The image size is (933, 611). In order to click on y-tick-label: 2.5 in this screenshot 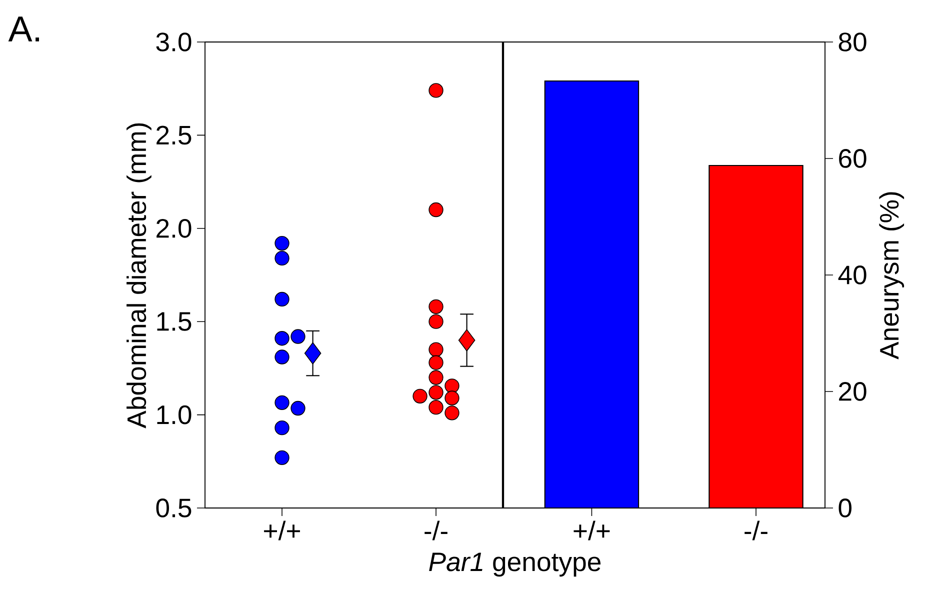, I will do `click(174, 135)`.